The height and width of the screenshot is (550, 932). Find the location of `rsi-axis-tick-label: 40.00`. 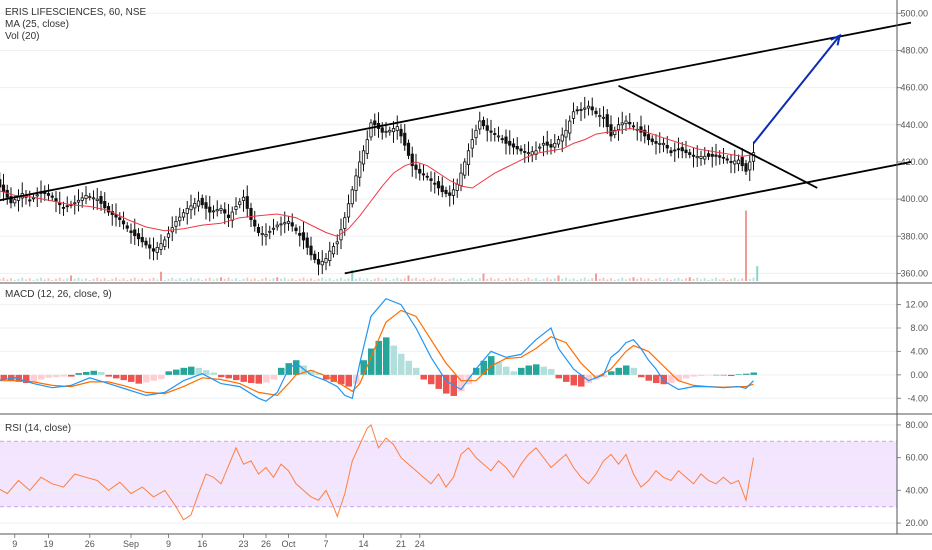

rsi-axis-tick-label: 40.00 is located at coordinates (916, 490).